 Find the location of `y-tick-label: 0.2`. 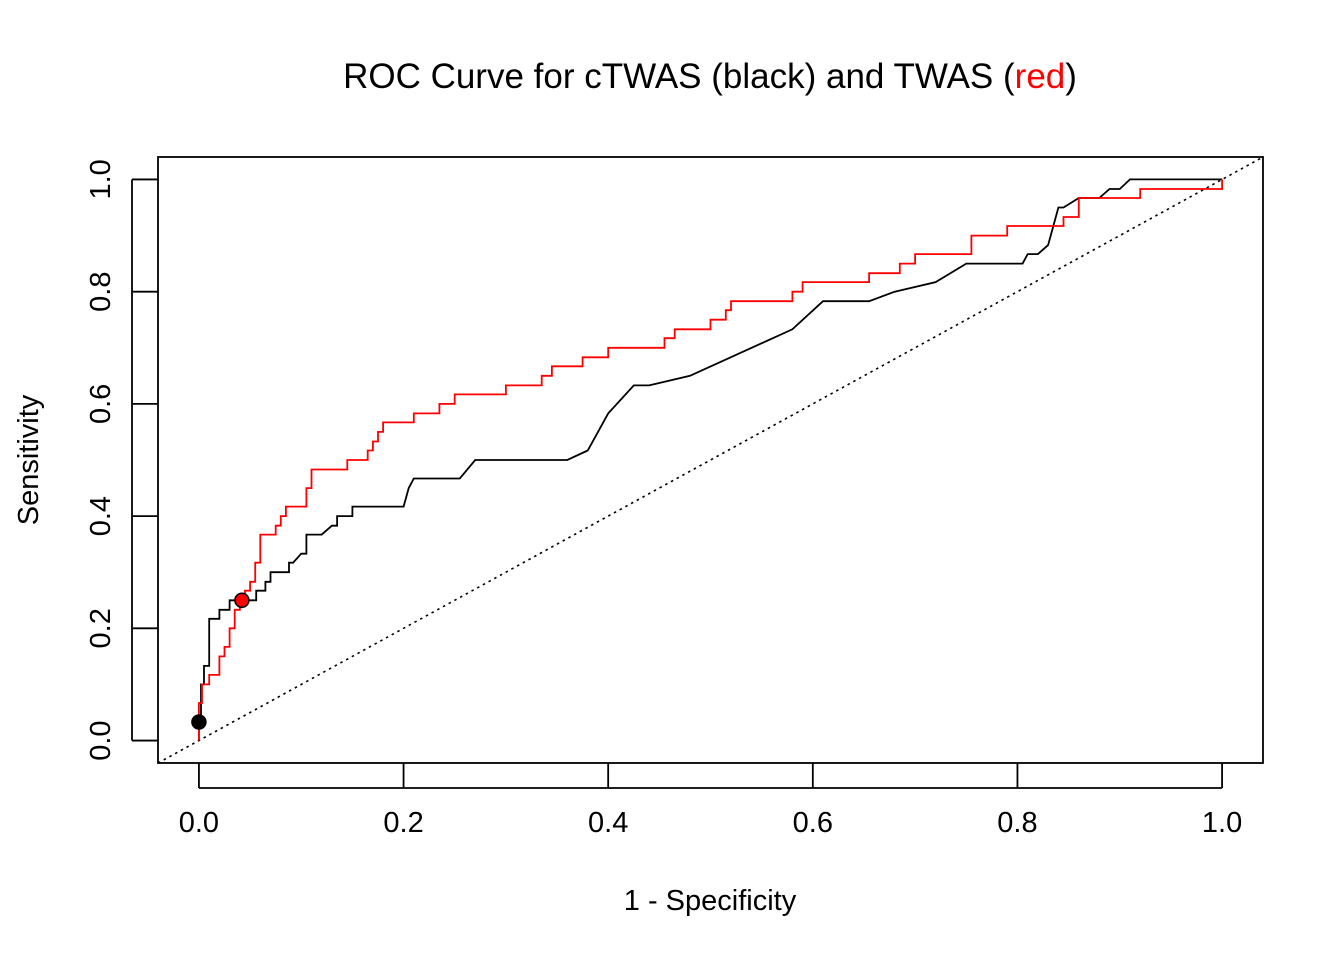

y-tick-label: 0.2 is located at coordinates (101, 628).